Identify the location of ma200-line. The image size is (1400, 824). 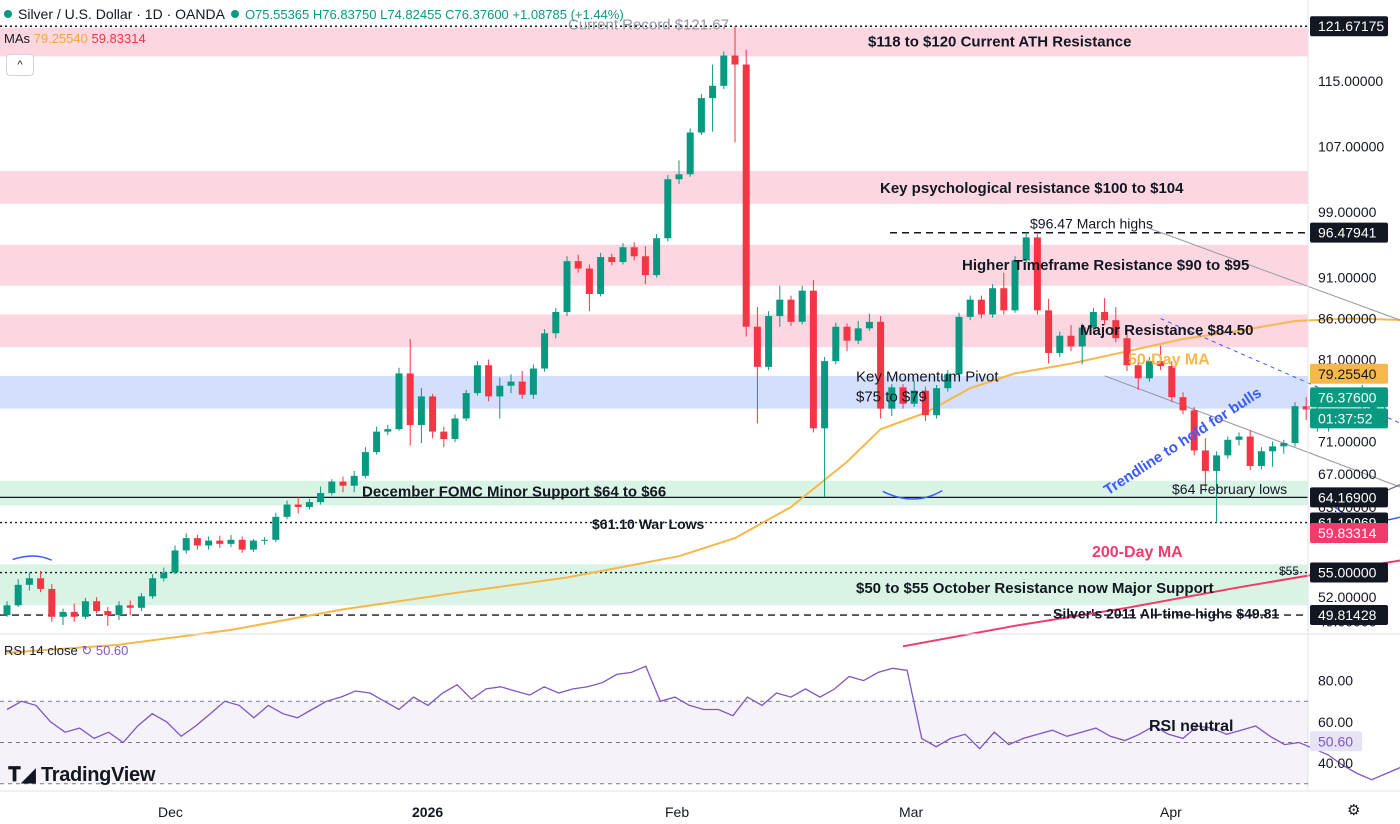
(1151, 603).